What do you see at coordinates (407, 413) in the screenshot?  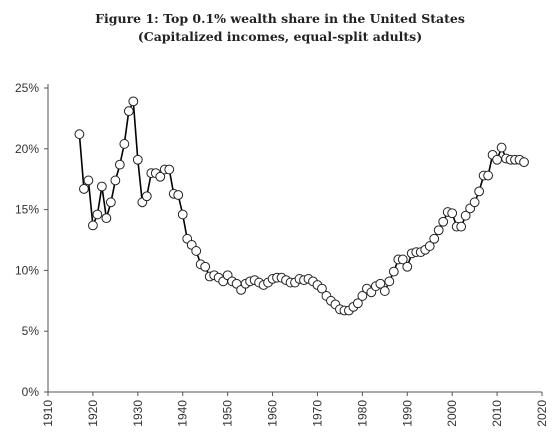 I see `x-tick-label: 1990` at bounding box center [407, 413].